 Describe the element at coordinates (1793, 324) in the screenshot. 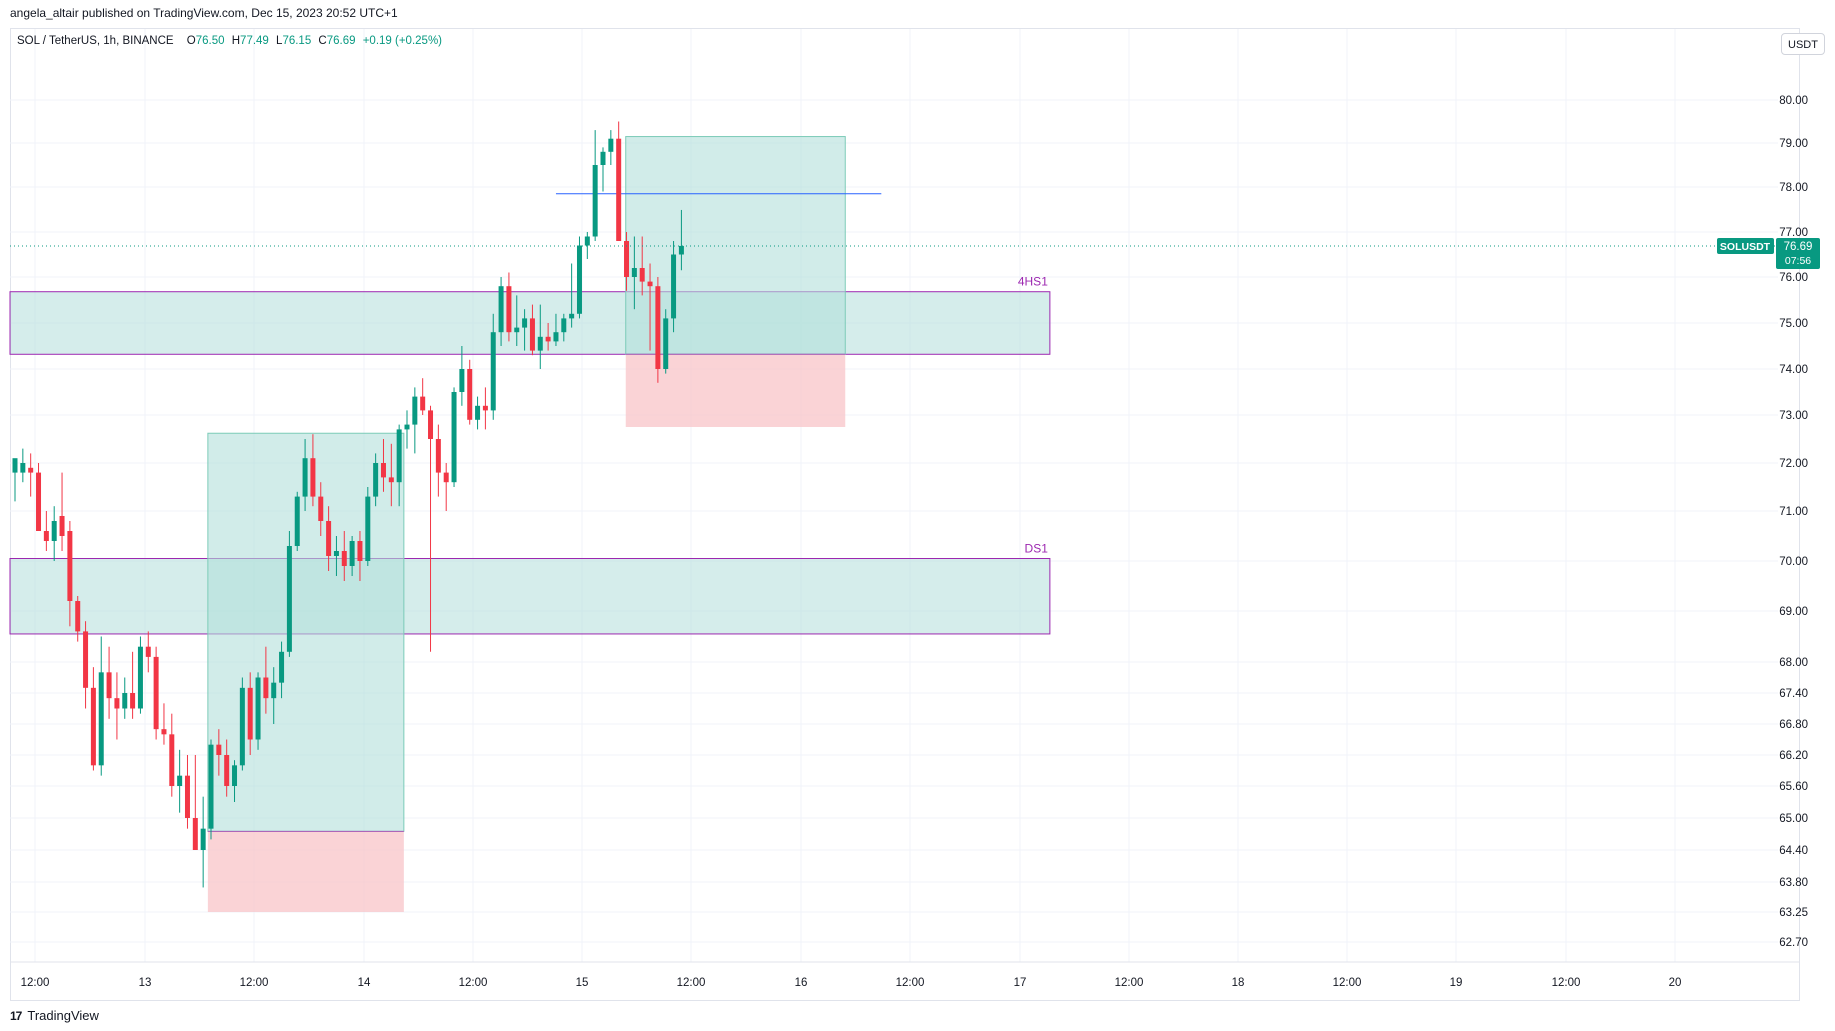

I see `price-tick-label: 75.00` at that location.